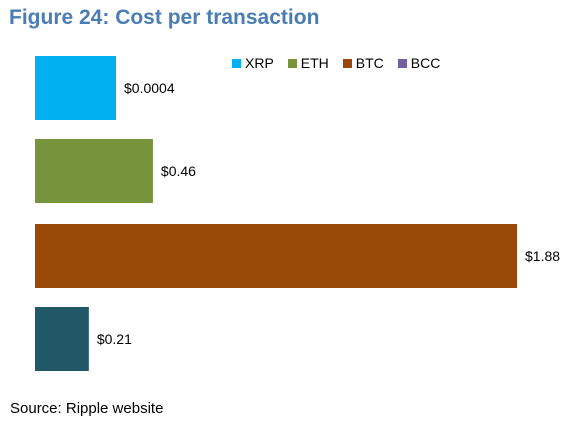  Describe the element at coordinates (369, 63) in the screenshot. I see `legend-label: BTC` at that location.